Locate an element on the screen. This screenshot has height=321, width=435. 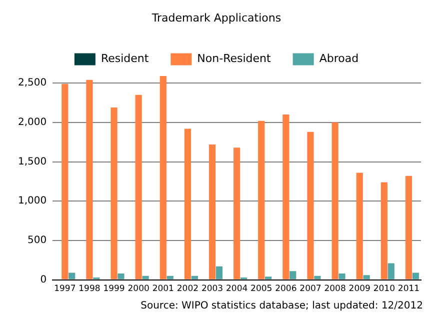
x-tick-label: 2004 is located at coordinates (237, 289).